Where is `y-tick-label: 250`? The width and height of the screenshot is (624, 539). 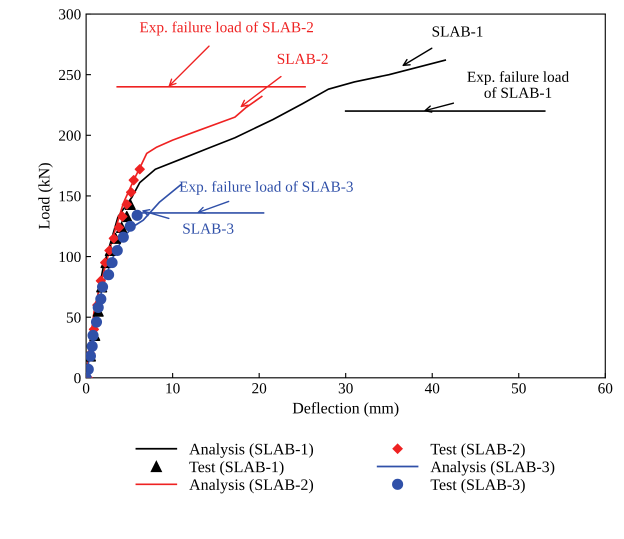 y-tick-label: 250 is located at coordinates (70, 75).